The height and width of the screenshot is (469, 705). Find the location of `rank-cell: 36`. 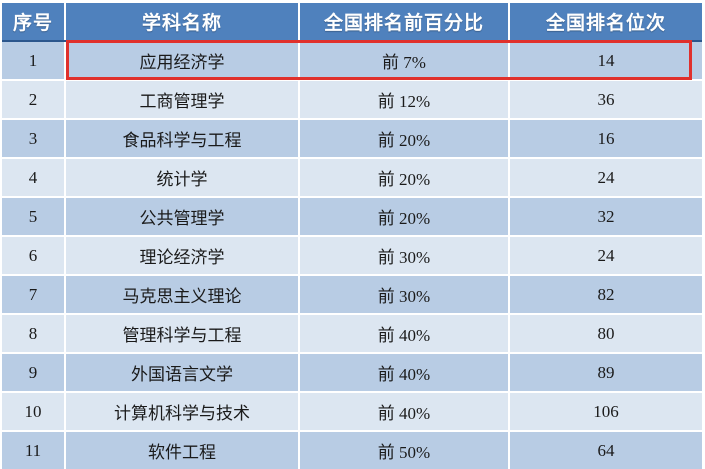

rank-cell: 36 is located at coordinates (606, 99).